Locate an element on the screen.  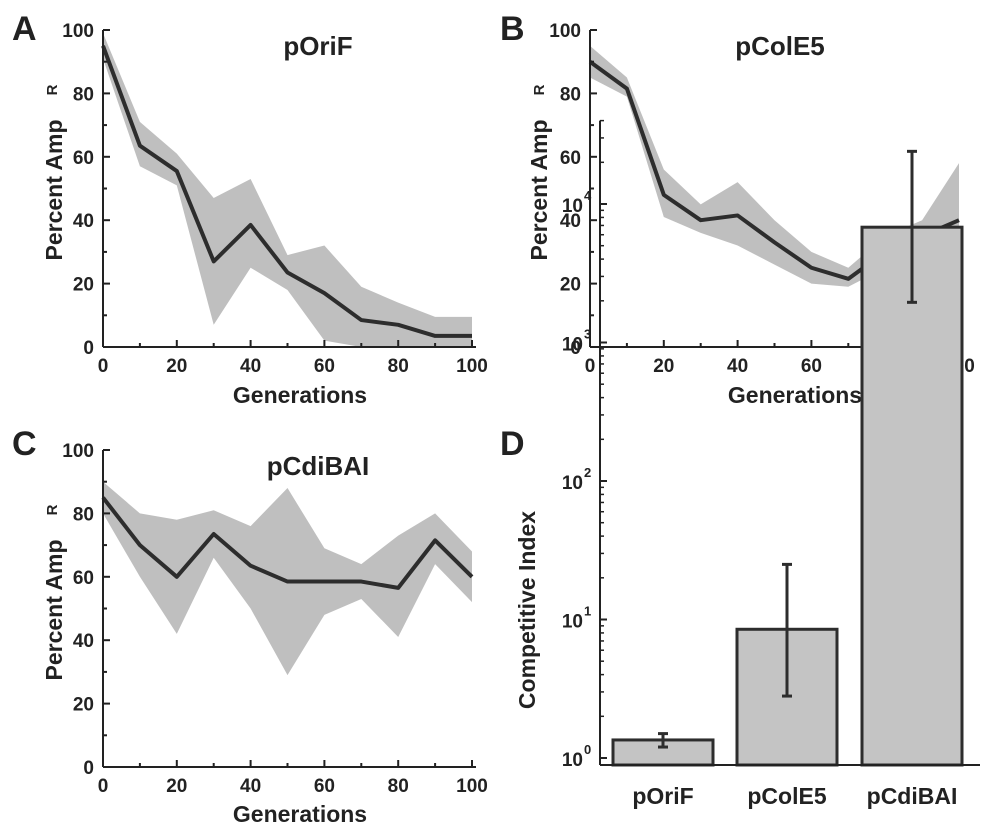
panel-label: D is located at coordinates (512, 444).